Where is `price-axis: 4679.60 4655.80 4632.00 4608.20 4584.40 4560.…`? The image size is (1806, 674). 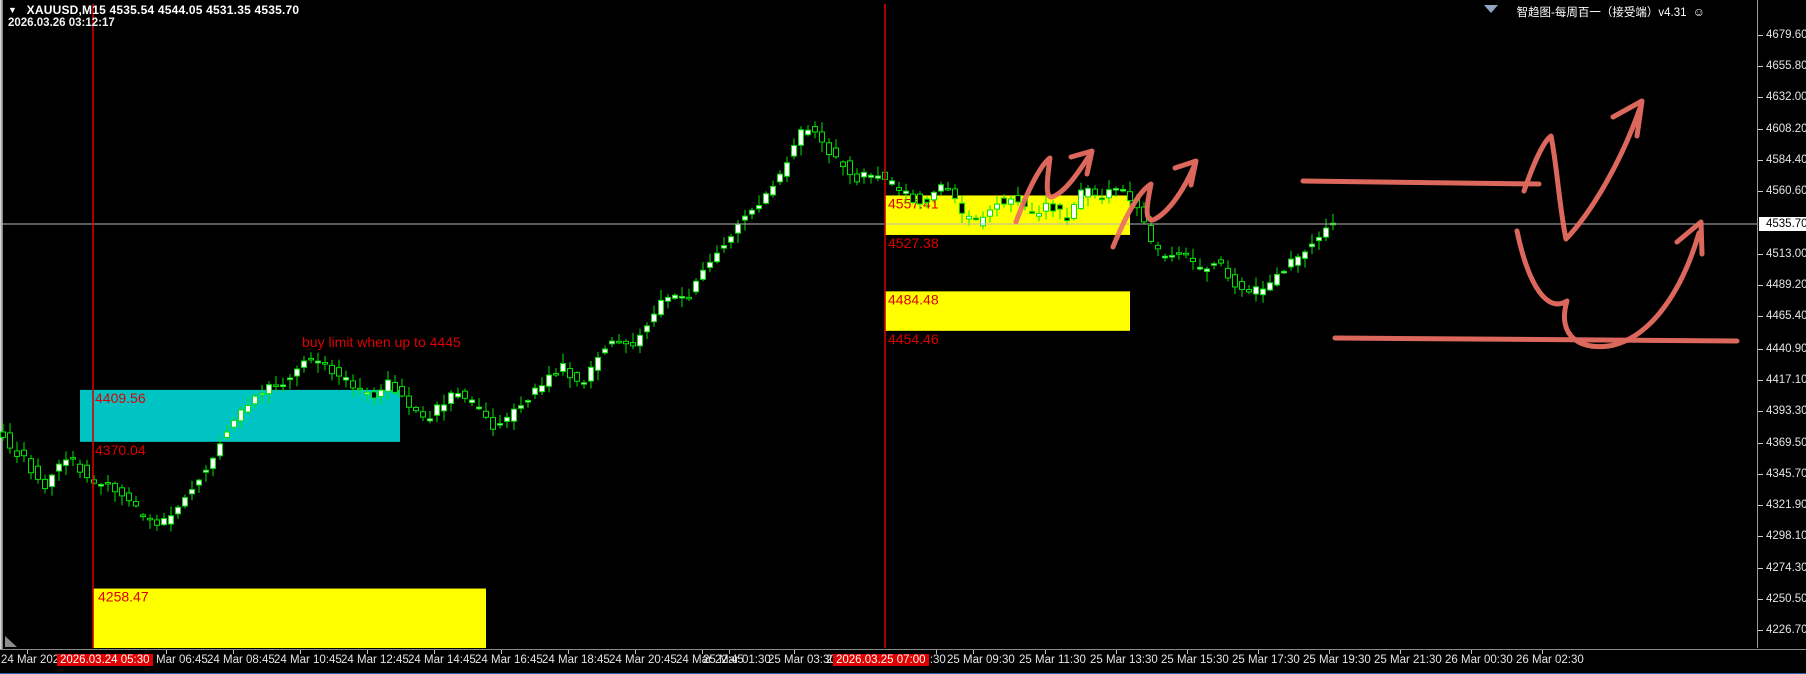 price-axis: 4679.60 4655.80 4632.00 4608.20 4584.40 4560.… is located at coordinates (1781, 324).